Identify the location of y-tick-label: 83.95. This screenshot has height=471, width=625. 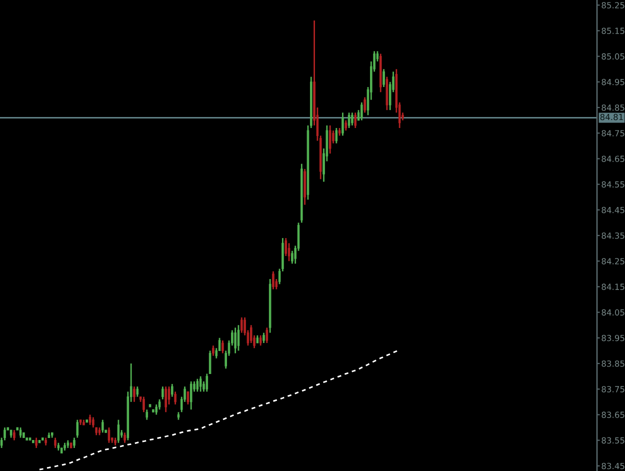
(613, 338).